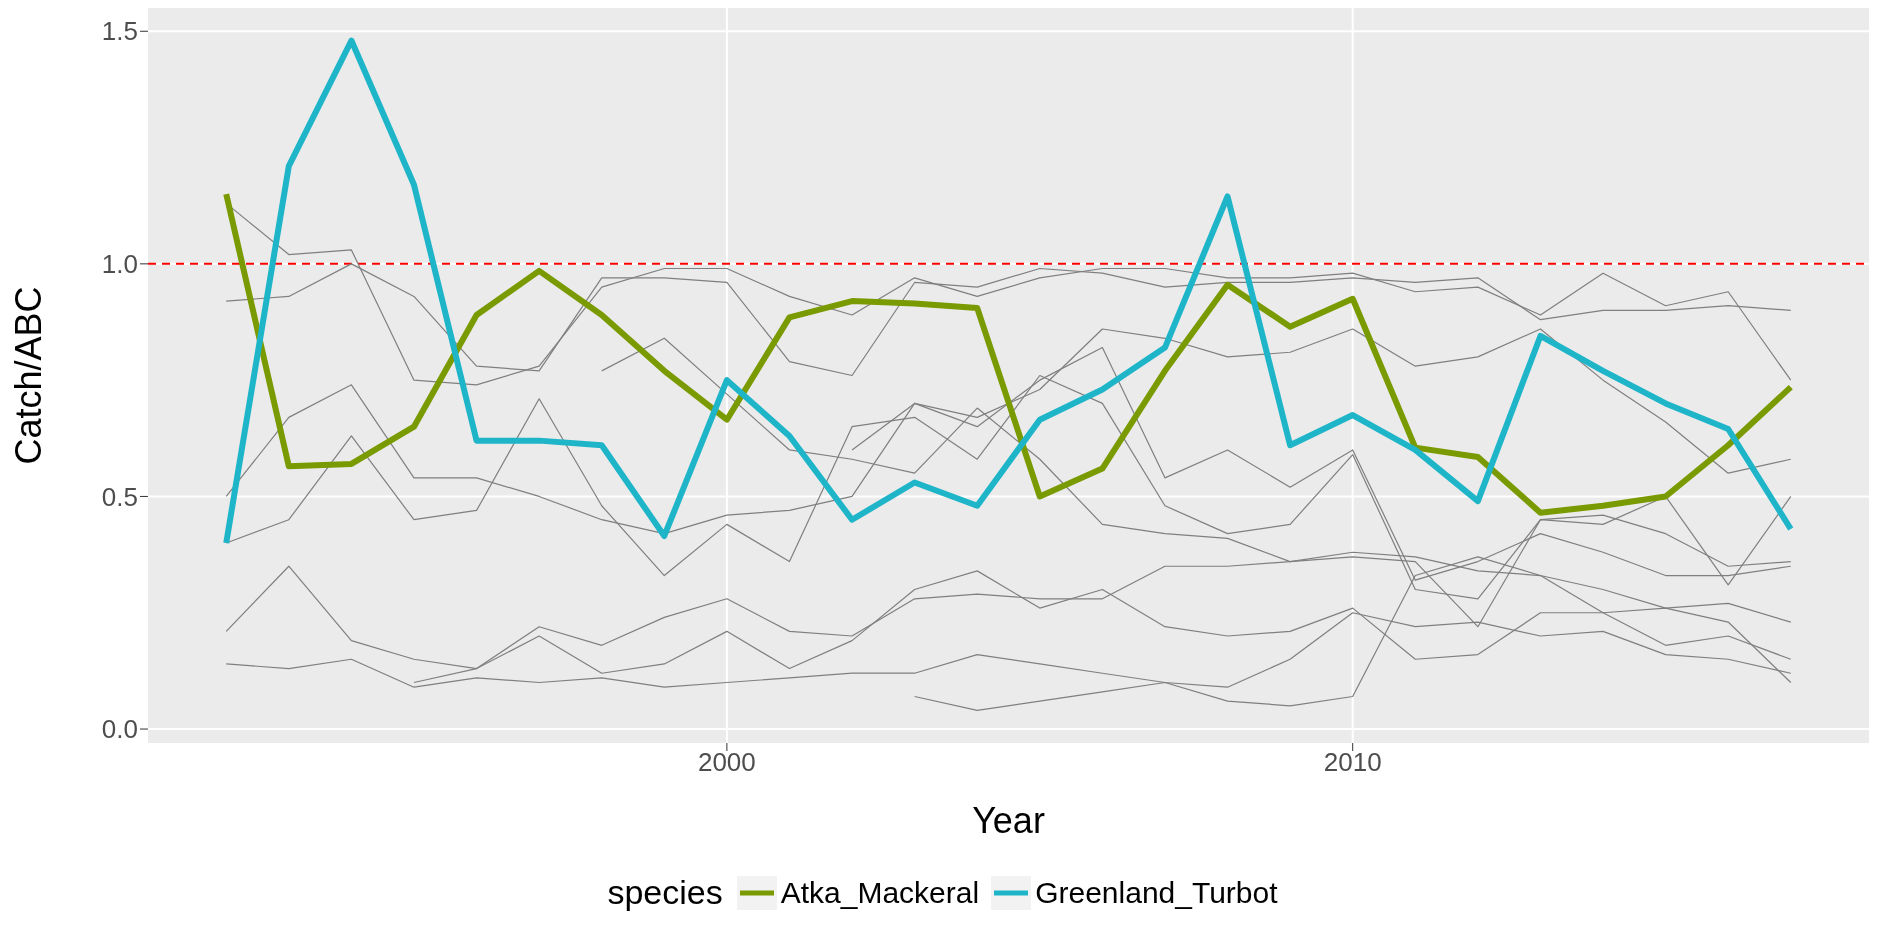 Image resolution: width=1877 pixels, height=930 pixels. I want to click on y-axis-title: Catch/ABC, so click(28, 375).